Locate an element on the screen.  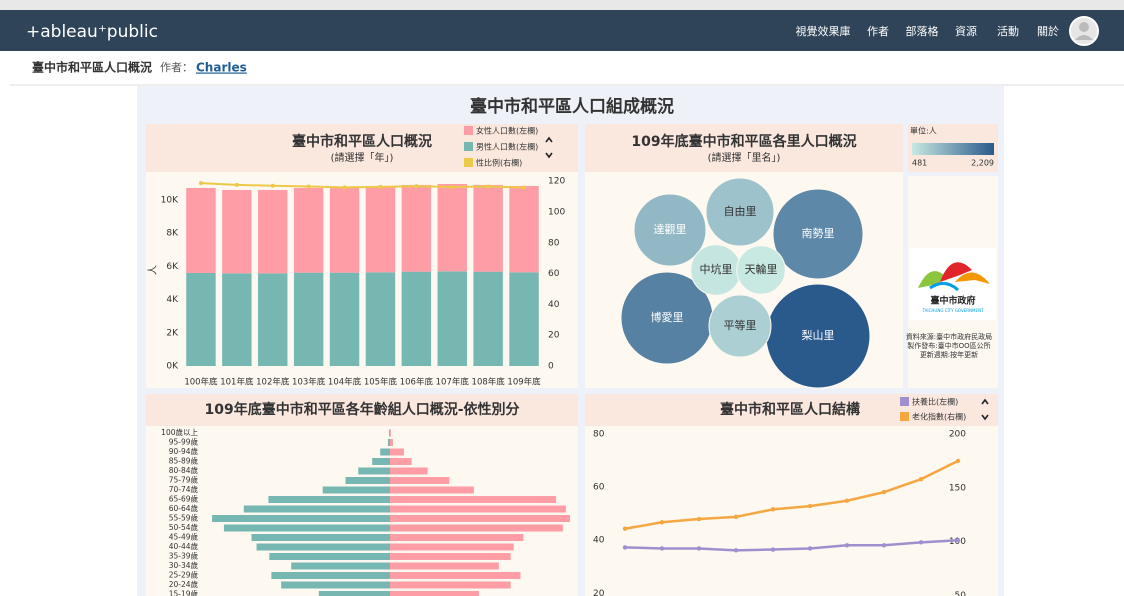
nav-link: 作者 is located at coordinates (878, 31).